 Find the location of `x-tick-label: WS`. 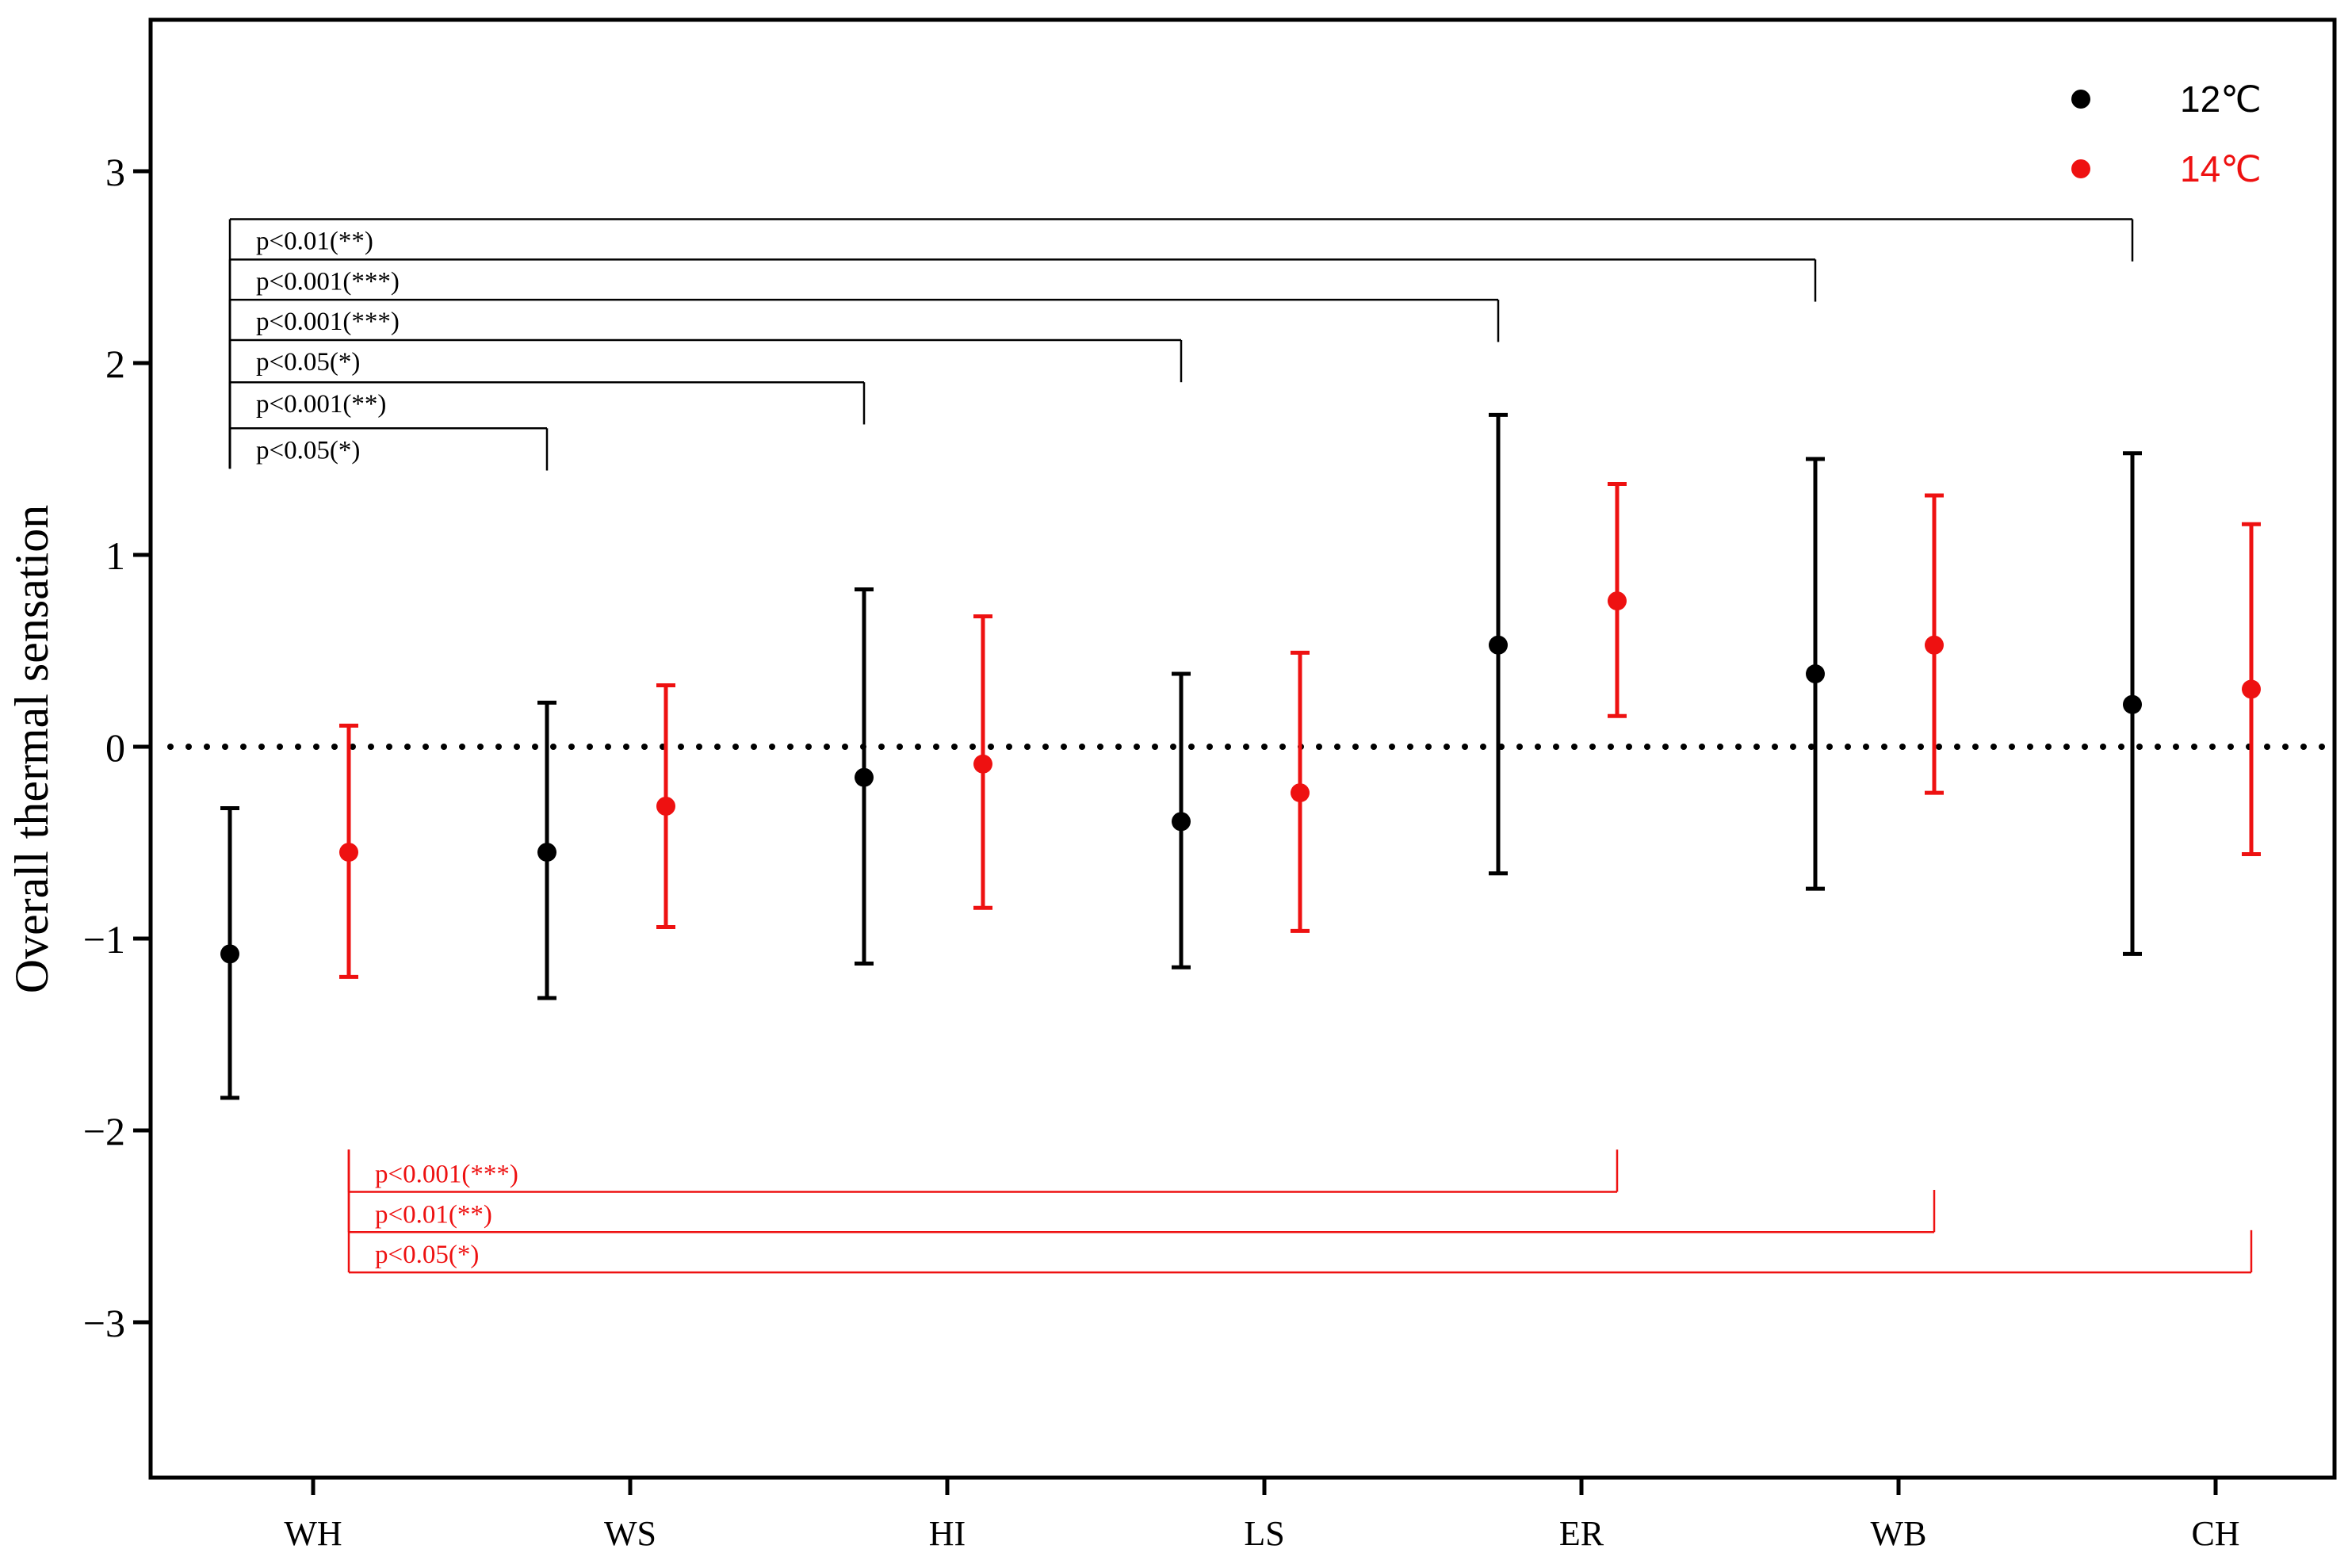

x-tick-label: WS is located at coordinates (630, 1533).